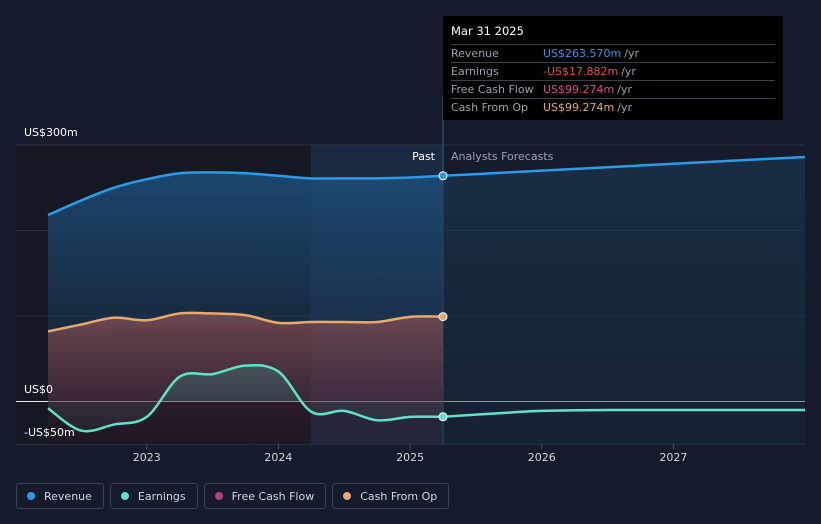  I want to click on x-tick-label: 2023, so click(147, 457).